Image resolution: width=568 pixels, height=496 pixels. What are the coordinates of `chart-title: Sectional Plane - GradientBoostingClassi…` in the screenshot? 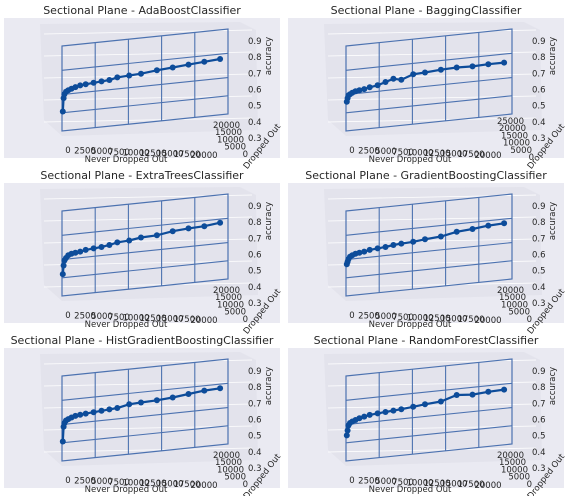 It's located at (426, 175).